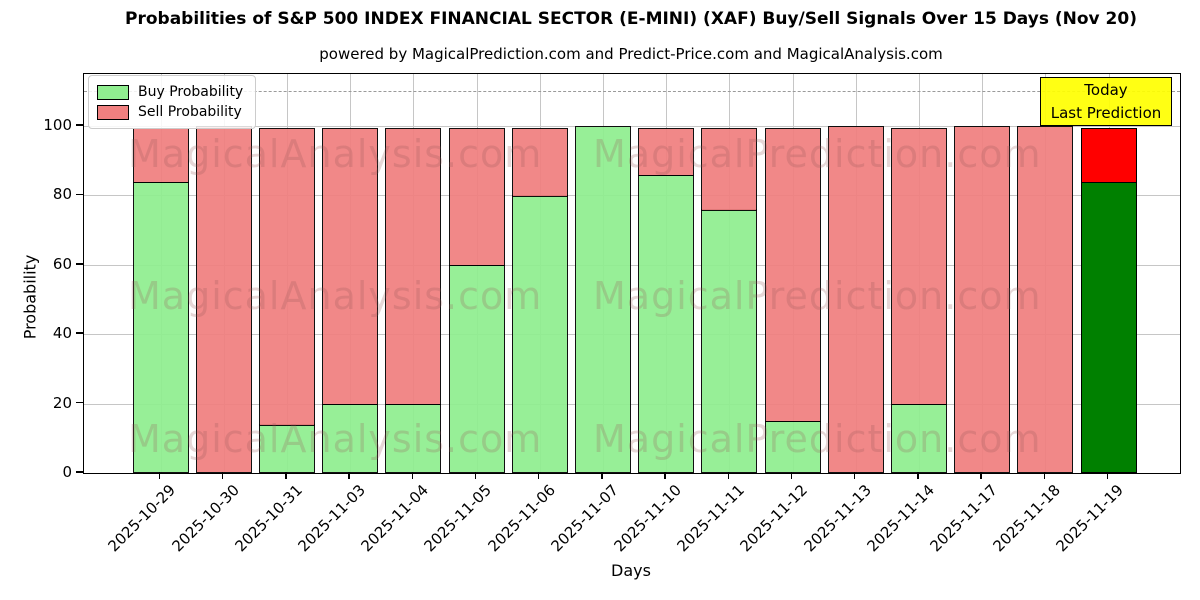  What do you see at coordinates (62, 263) in the screenshot?
I see `y-tick-label: 60` at bounding box center [62, 263].